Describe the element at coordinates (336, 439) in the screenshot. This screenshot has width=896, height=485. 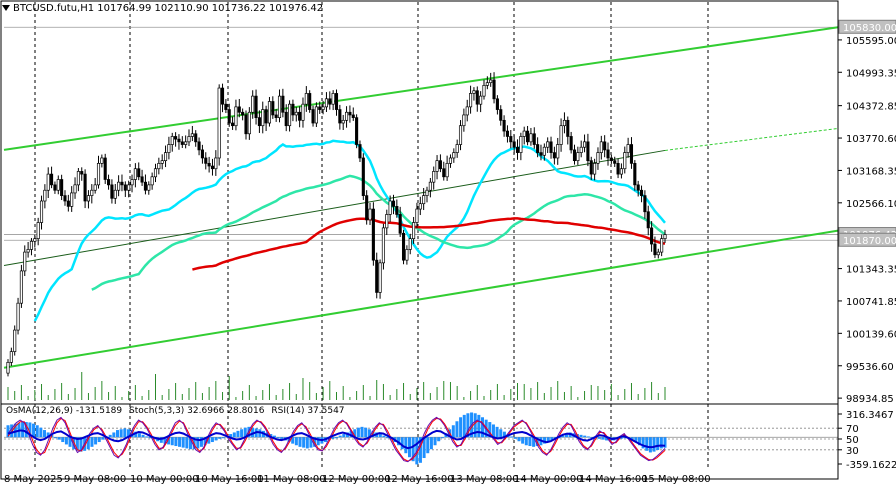
I see `stoch-signal-line` at that location.